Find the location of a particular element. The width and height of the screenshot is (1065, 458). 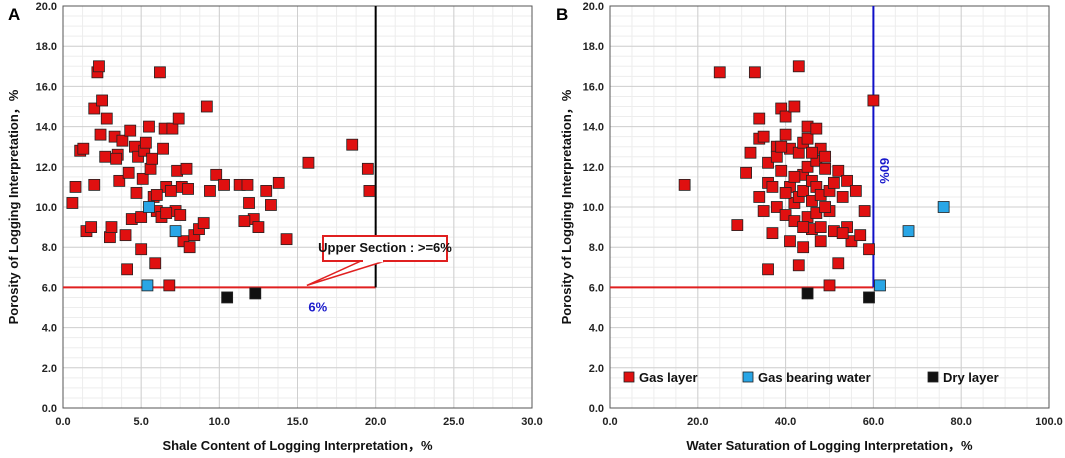

panel-b-y-tick-label: 10.0 is located at coordinates (593, 208).